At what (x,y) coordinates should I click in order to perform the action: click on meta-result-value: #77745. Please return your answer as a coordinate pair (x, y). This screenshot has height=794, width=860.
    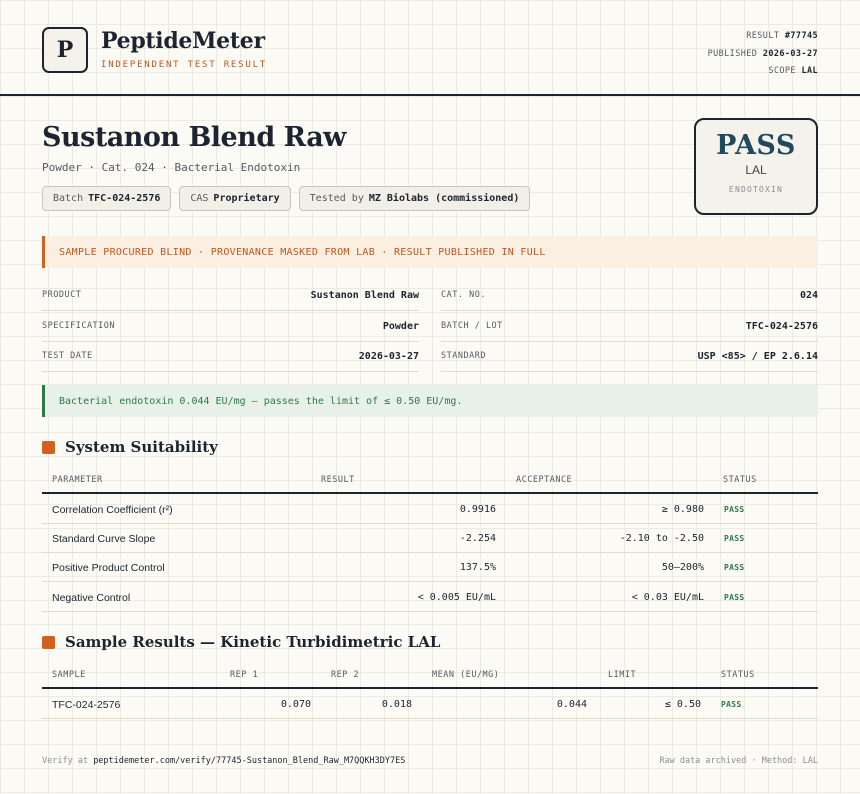
    Looking at the image, I should click on (801, 36).